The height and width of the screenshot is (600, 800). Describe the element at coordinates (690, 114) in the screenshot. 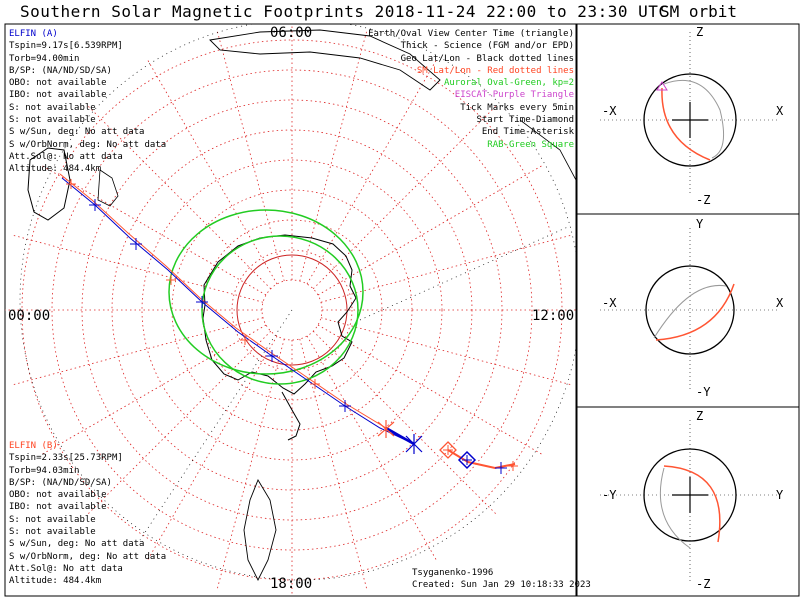

I see `orbit-panel-xz` at that location.